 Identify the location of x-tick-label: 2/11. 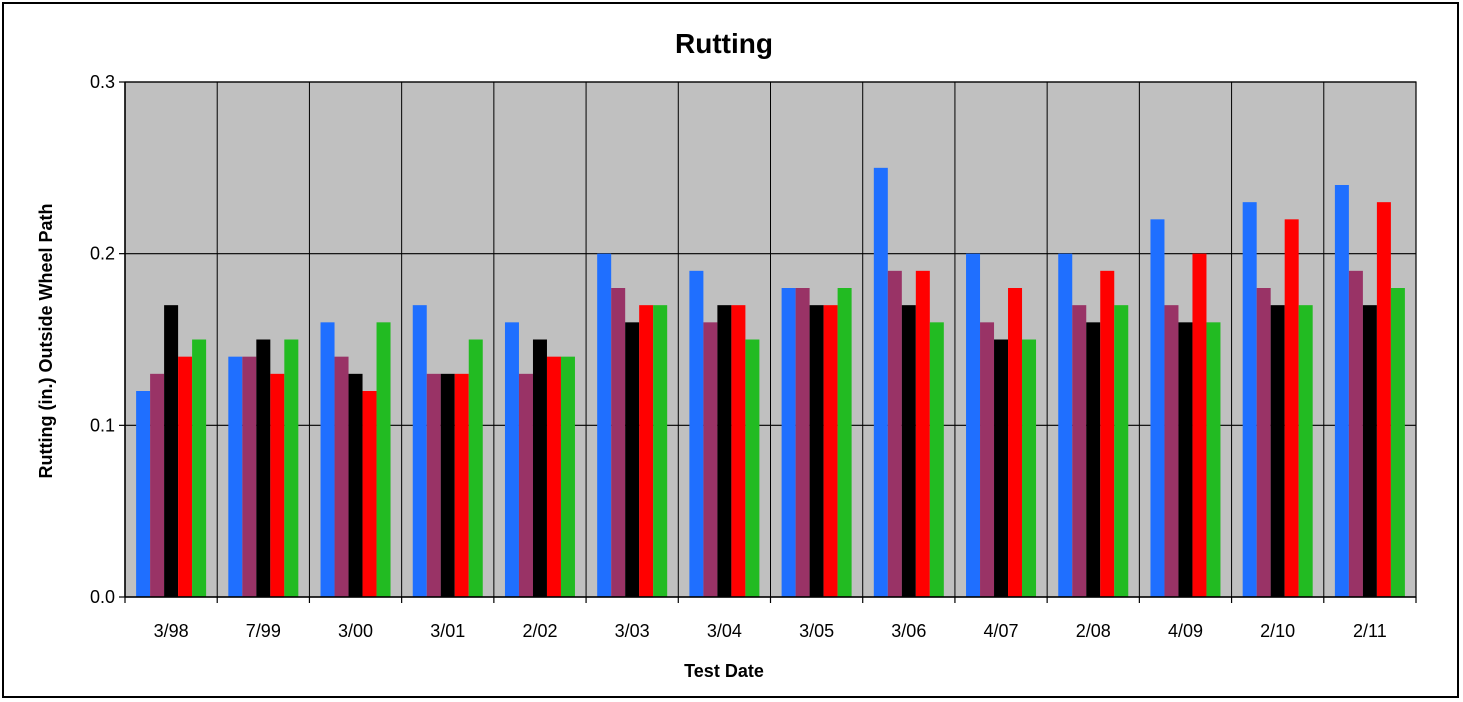
(1370, 631).